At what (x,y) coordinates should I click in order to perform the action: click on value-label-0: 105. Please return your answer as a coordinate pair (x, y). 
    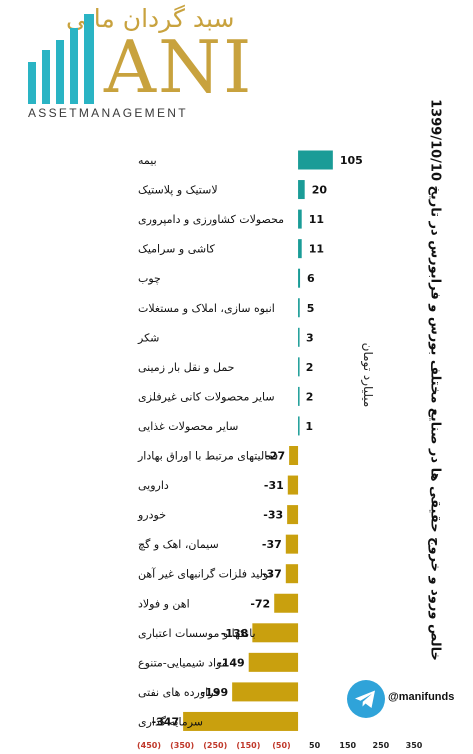
    Looking at the image, I should click on (351, 160).